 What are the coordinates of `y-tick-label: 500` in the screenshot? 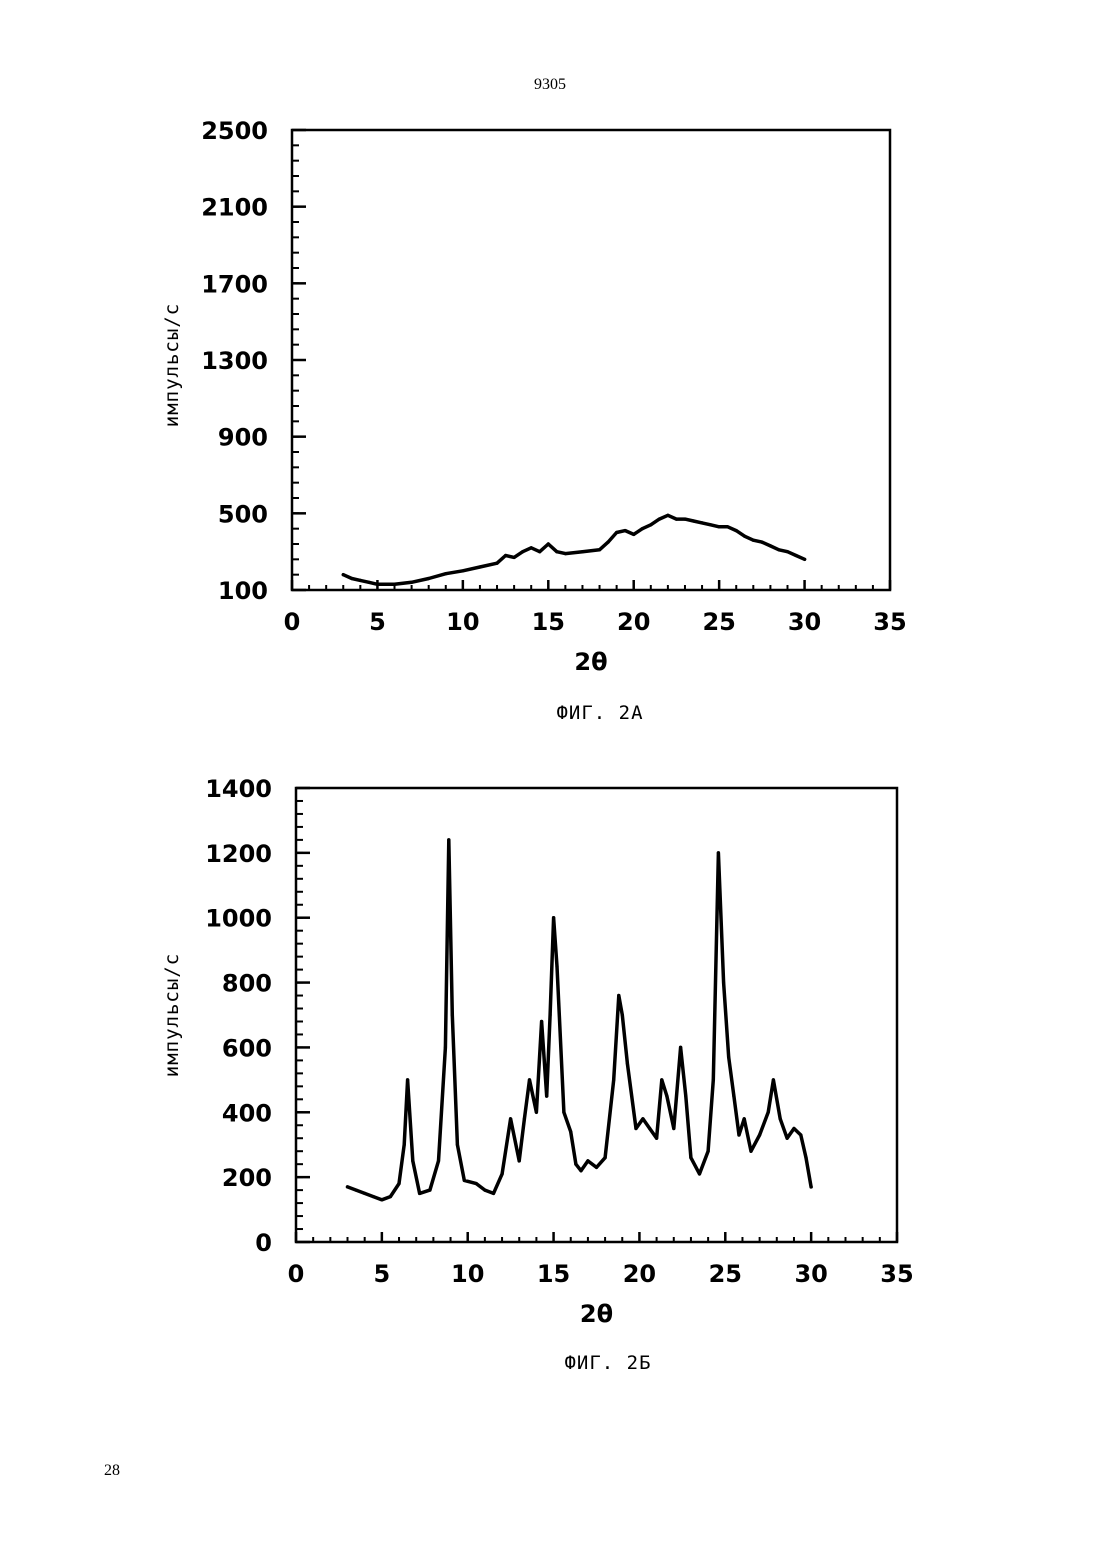 It's located at (243, 514).